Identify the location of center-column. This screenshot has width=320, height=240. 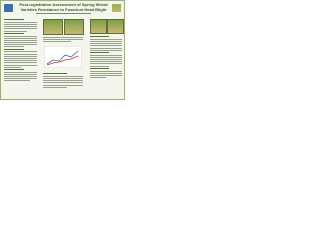
(63, 58).